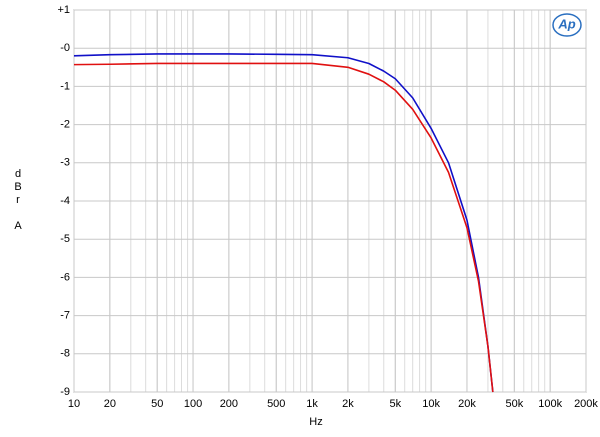 The height and width of the screenshot is (437, 600). I want to click on x-tick-label: 200k, so click(586, 404).